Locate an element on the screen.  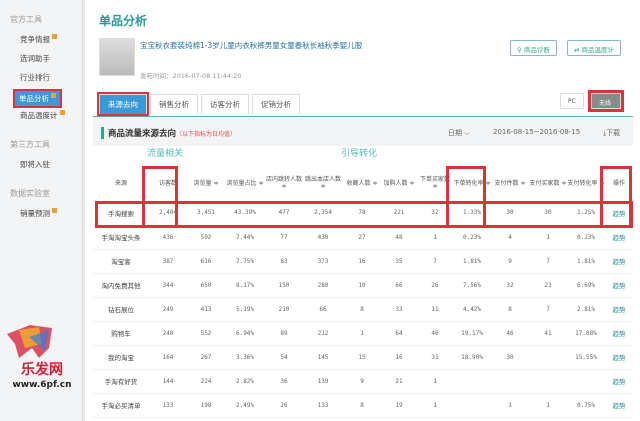
device-pc-button: PC is located at coordinates (572, 101).